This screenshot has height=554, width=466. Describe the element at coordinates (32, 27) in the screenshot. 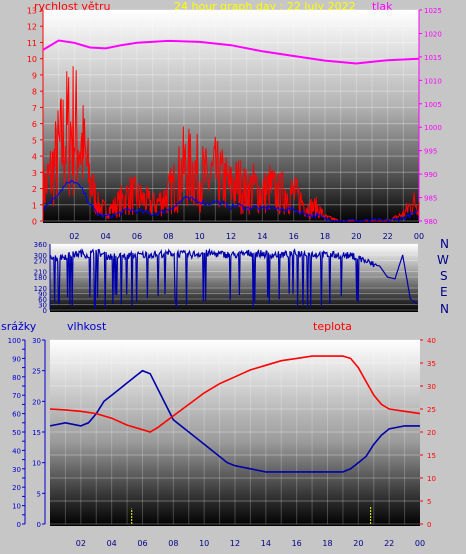

I see `wind-axis-label-12: 12` at that location.